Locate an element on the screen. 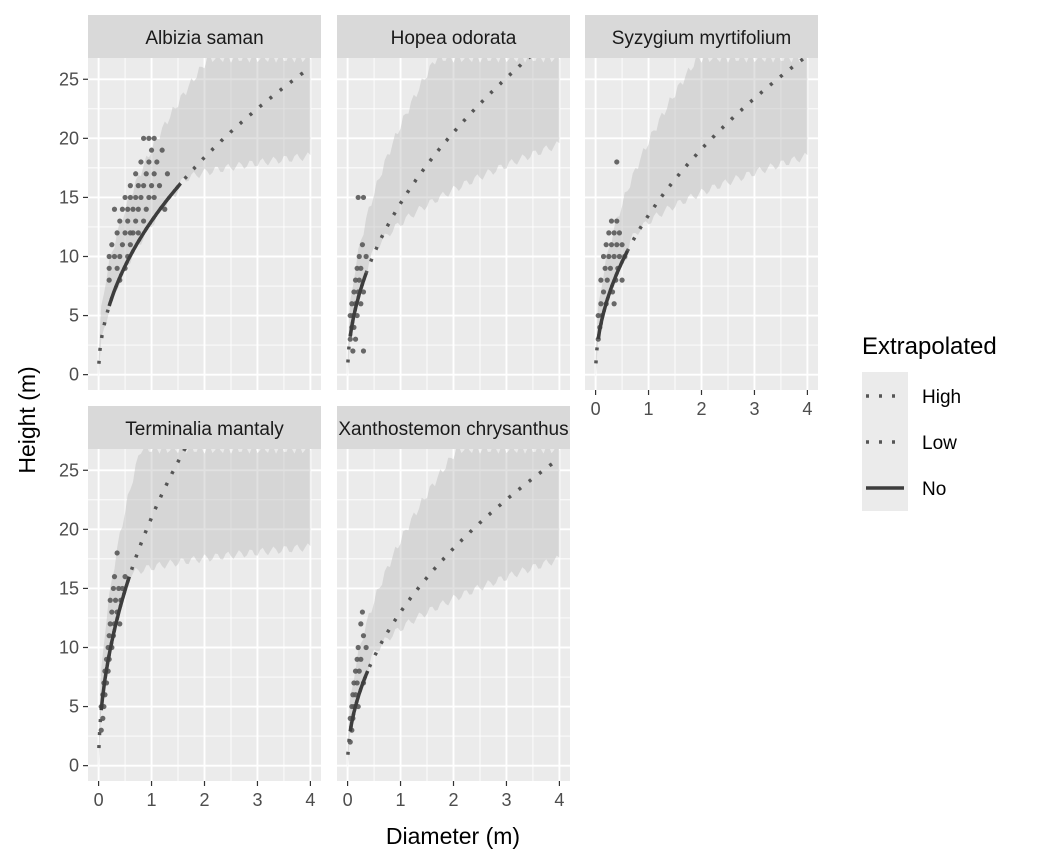 The height and width of the screenshot is (865, 1056). legend-label: High is located at coordinates (941, 397).